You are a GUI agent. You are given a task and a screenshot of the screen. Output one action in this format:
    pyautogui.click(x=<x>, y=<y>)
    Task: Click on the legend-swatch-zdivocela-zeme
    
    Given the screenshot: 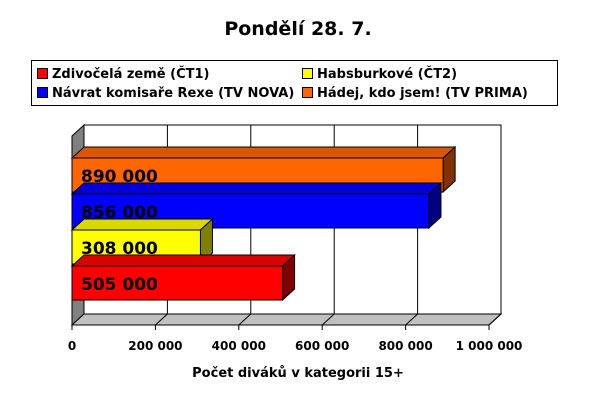 What is the action you would take?
    pyautogui.click(x=42, y=73)
    